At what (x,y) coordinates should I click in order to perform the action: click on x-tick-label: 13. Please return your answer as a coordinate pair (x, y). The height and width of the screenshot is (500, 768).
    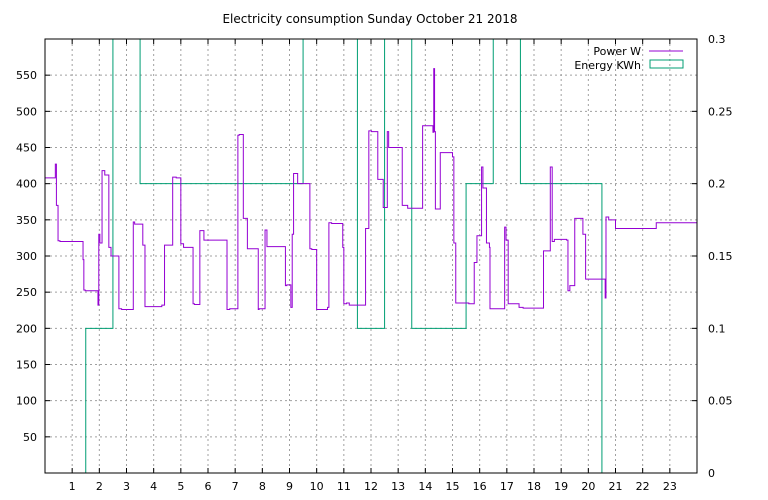
    Looking at the image, I should click on (398, 486).